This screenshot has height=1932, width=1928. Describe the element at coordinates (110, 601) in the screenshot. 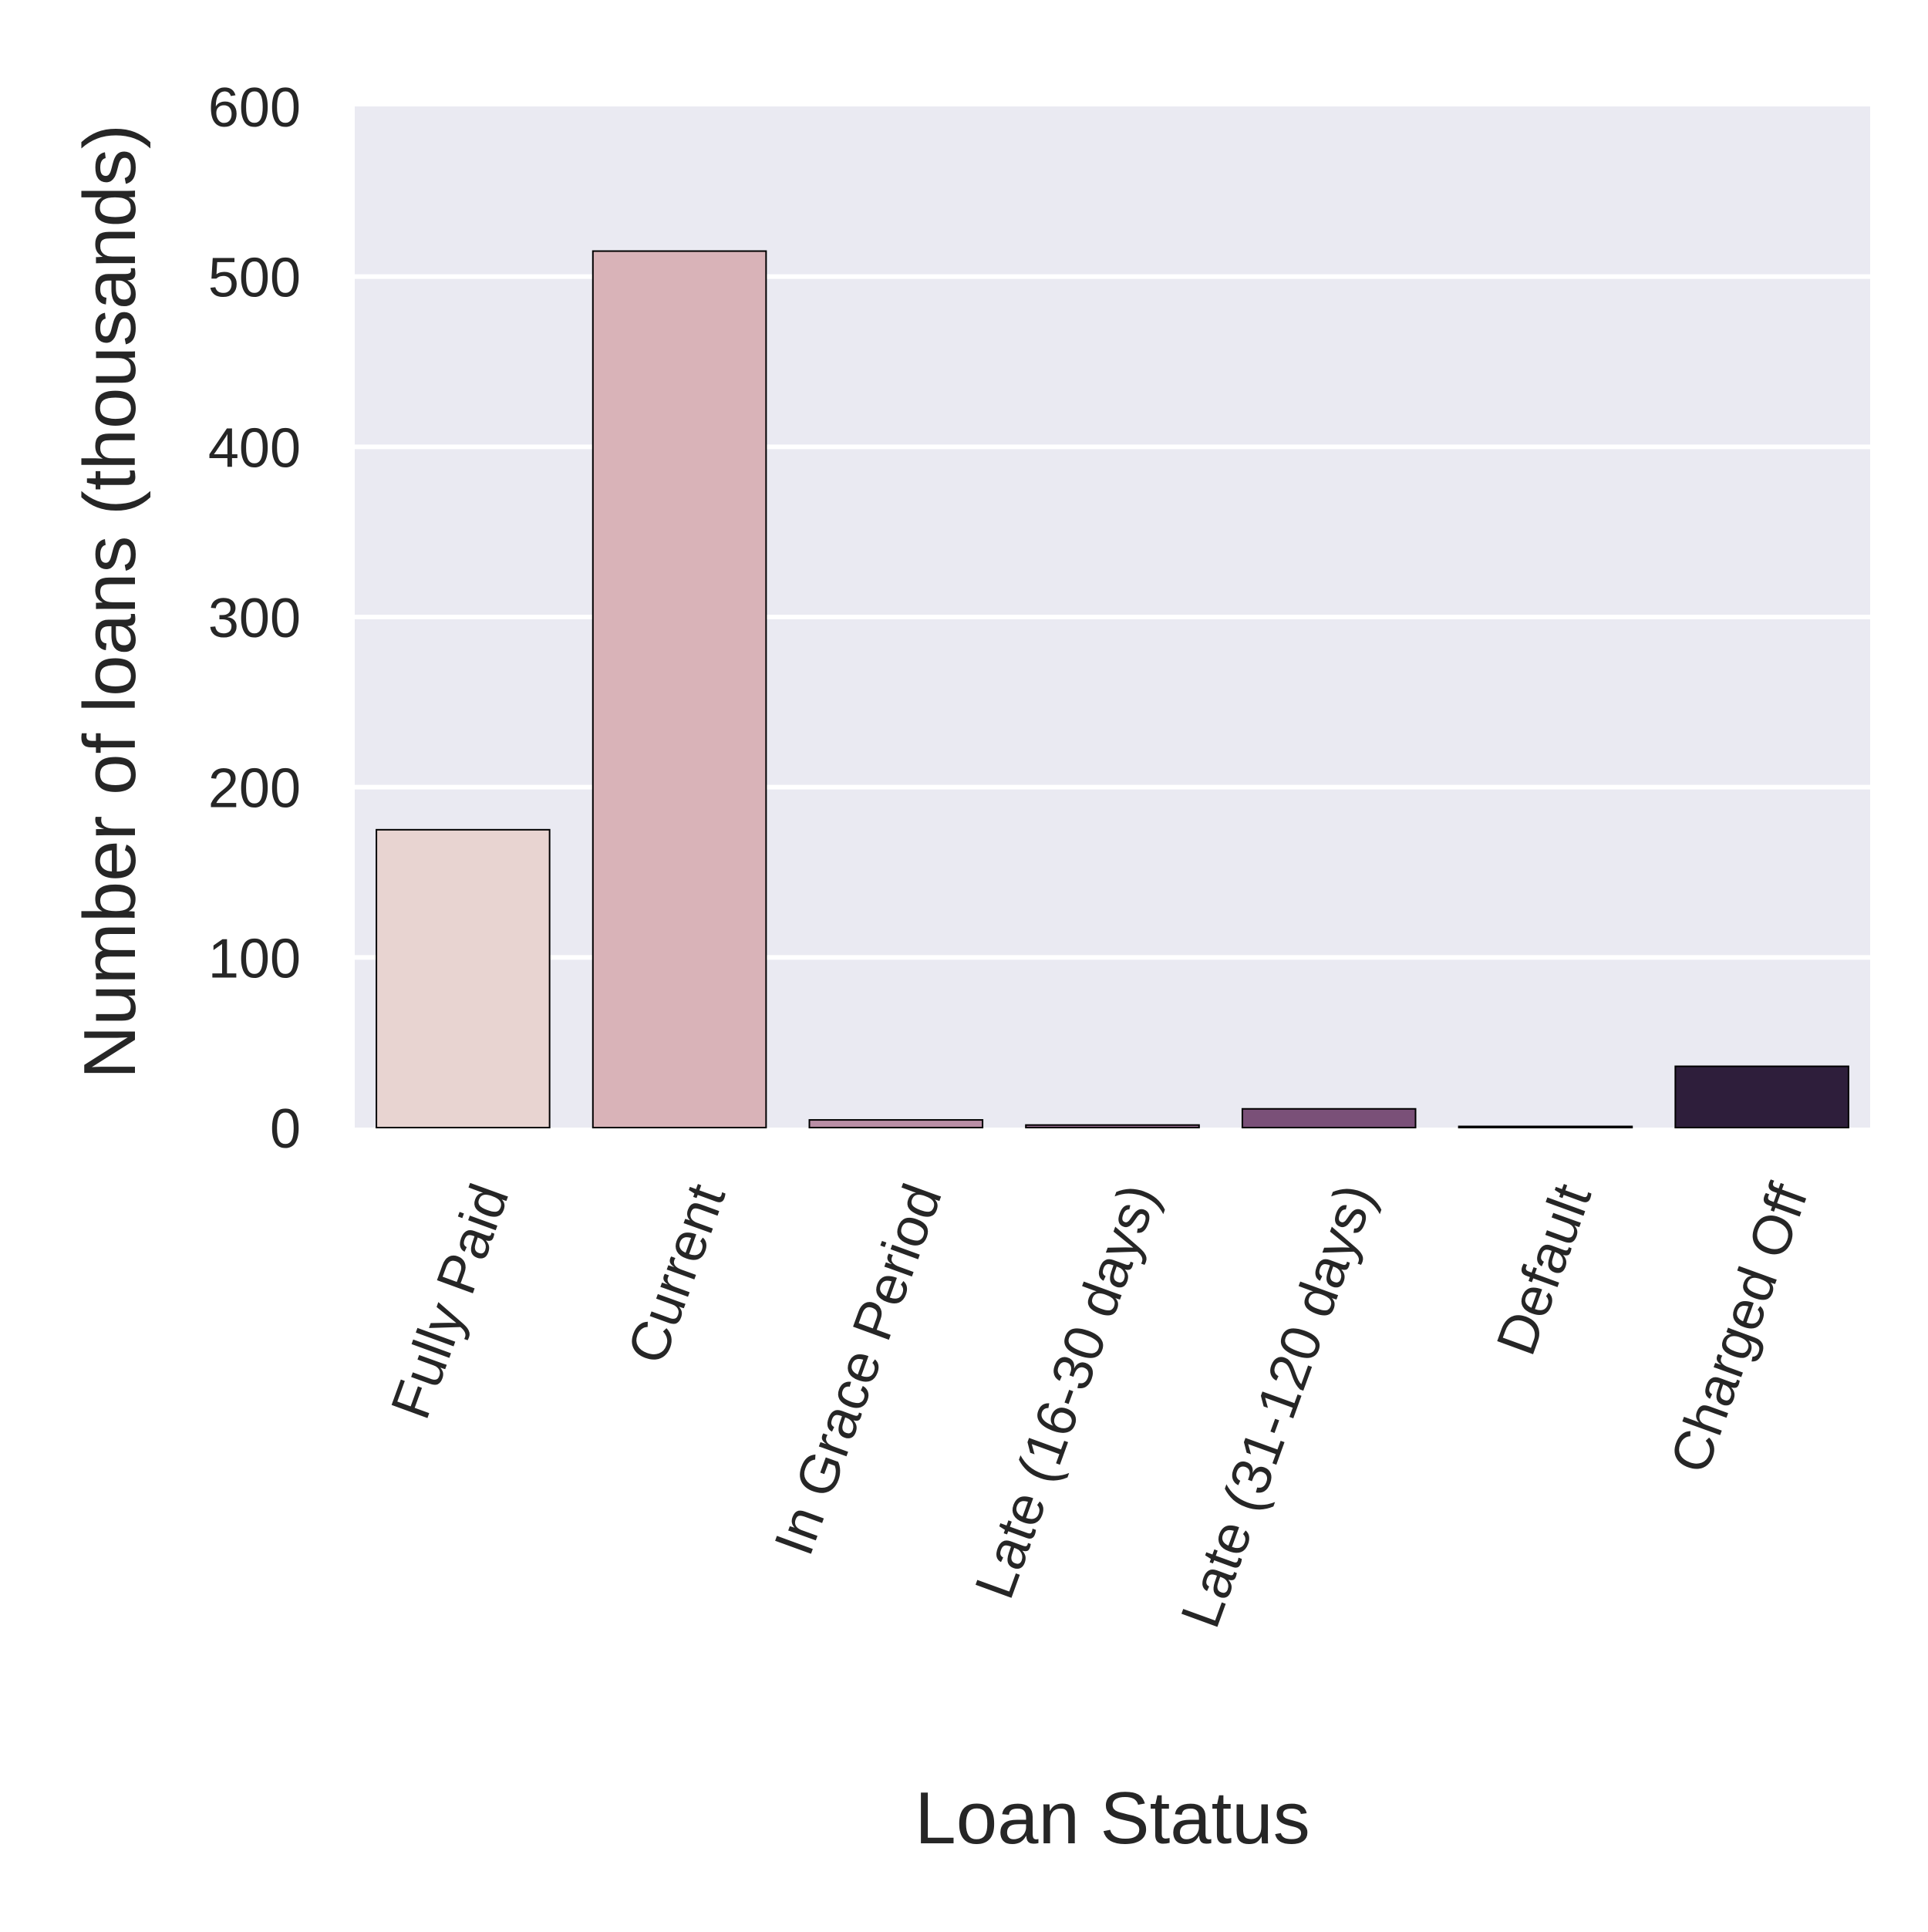

I see `y-axis-label: Number of loans (thousands)` at that location.